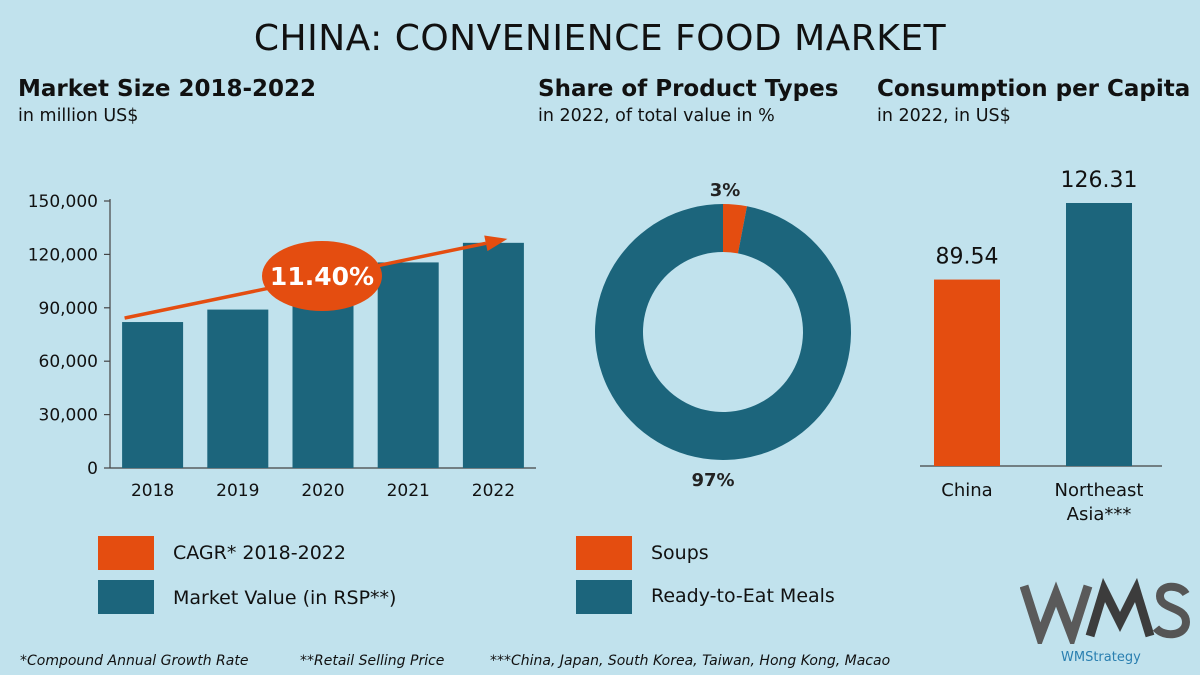 This screenshot has height=675, width=1200. I want to click on product-share-donut-chart: 3% 97%, so click(723, 335).